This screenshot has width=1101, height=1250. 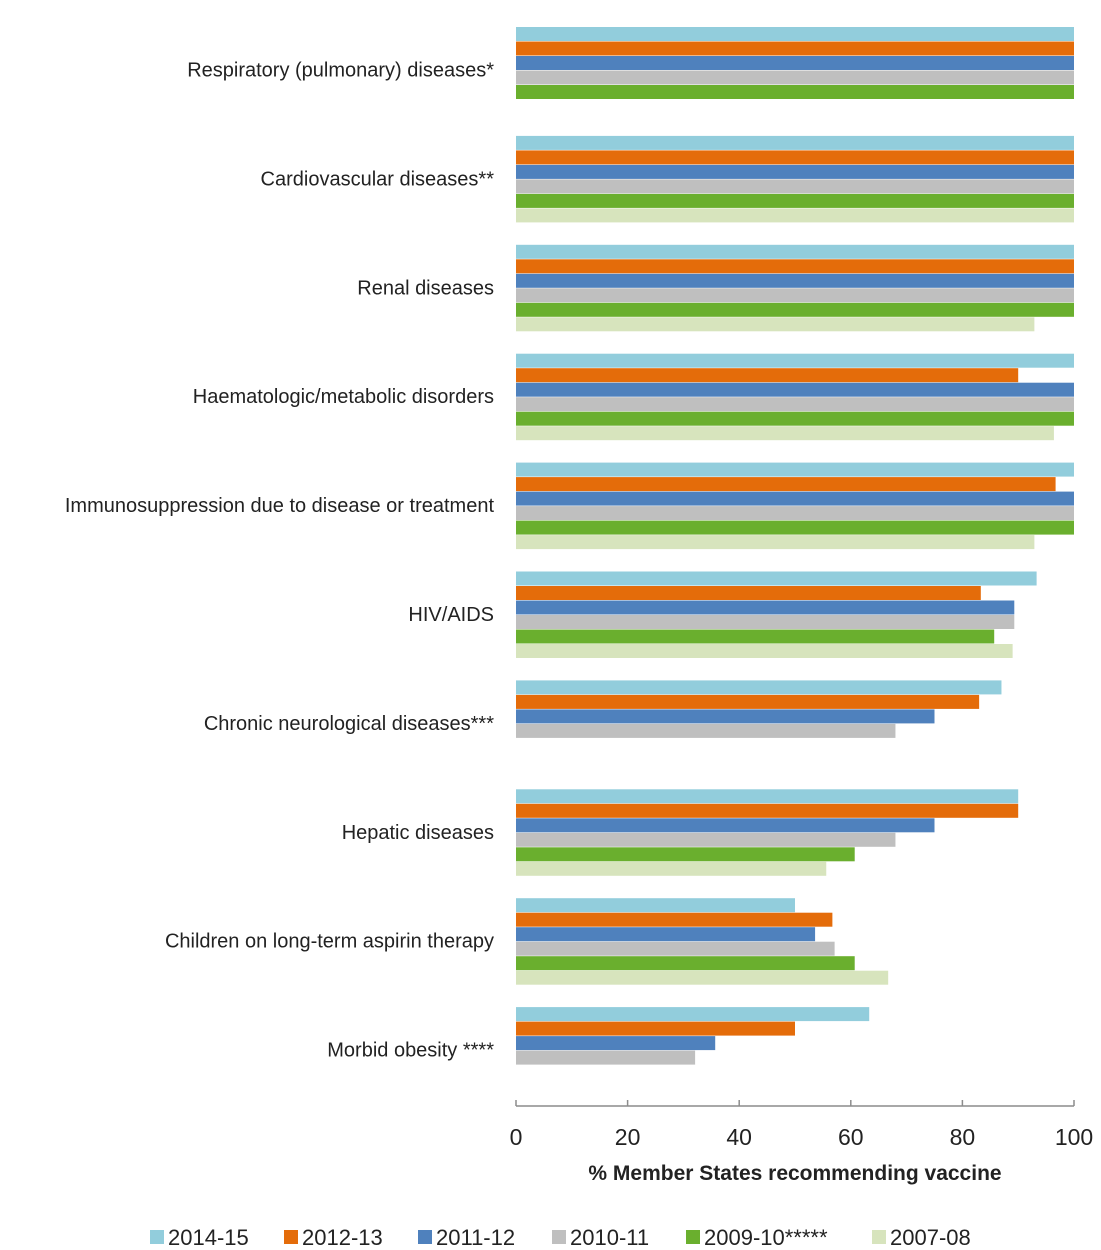 What do you see at coordinates (766, 1237) in the screenshot?
I see `legend-label: 2009-10*****` at bounding box center [766, 1237].